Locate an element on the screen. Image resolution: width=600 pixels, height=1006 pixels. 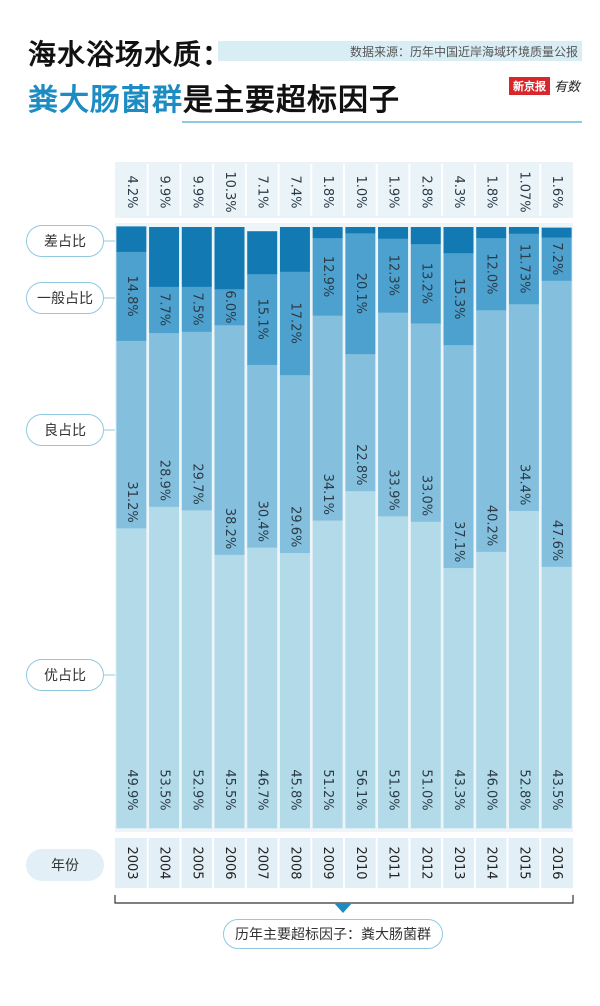
bar-poor-2009 is located at coordinates (327, 233).